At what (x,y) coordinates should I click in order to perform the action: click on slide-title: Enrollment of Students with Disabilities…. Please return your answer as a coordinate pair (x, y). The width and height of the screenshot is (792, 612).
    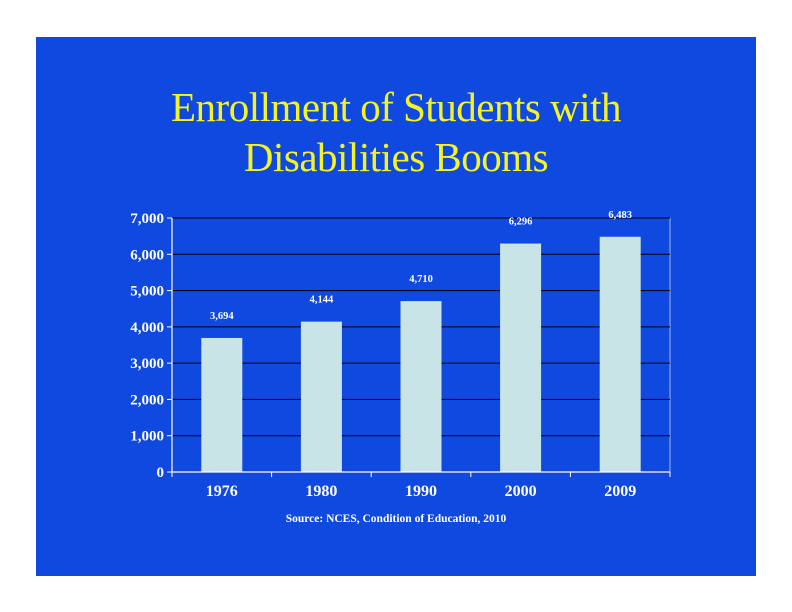
    Looking at the image, I should click on (396, 132).